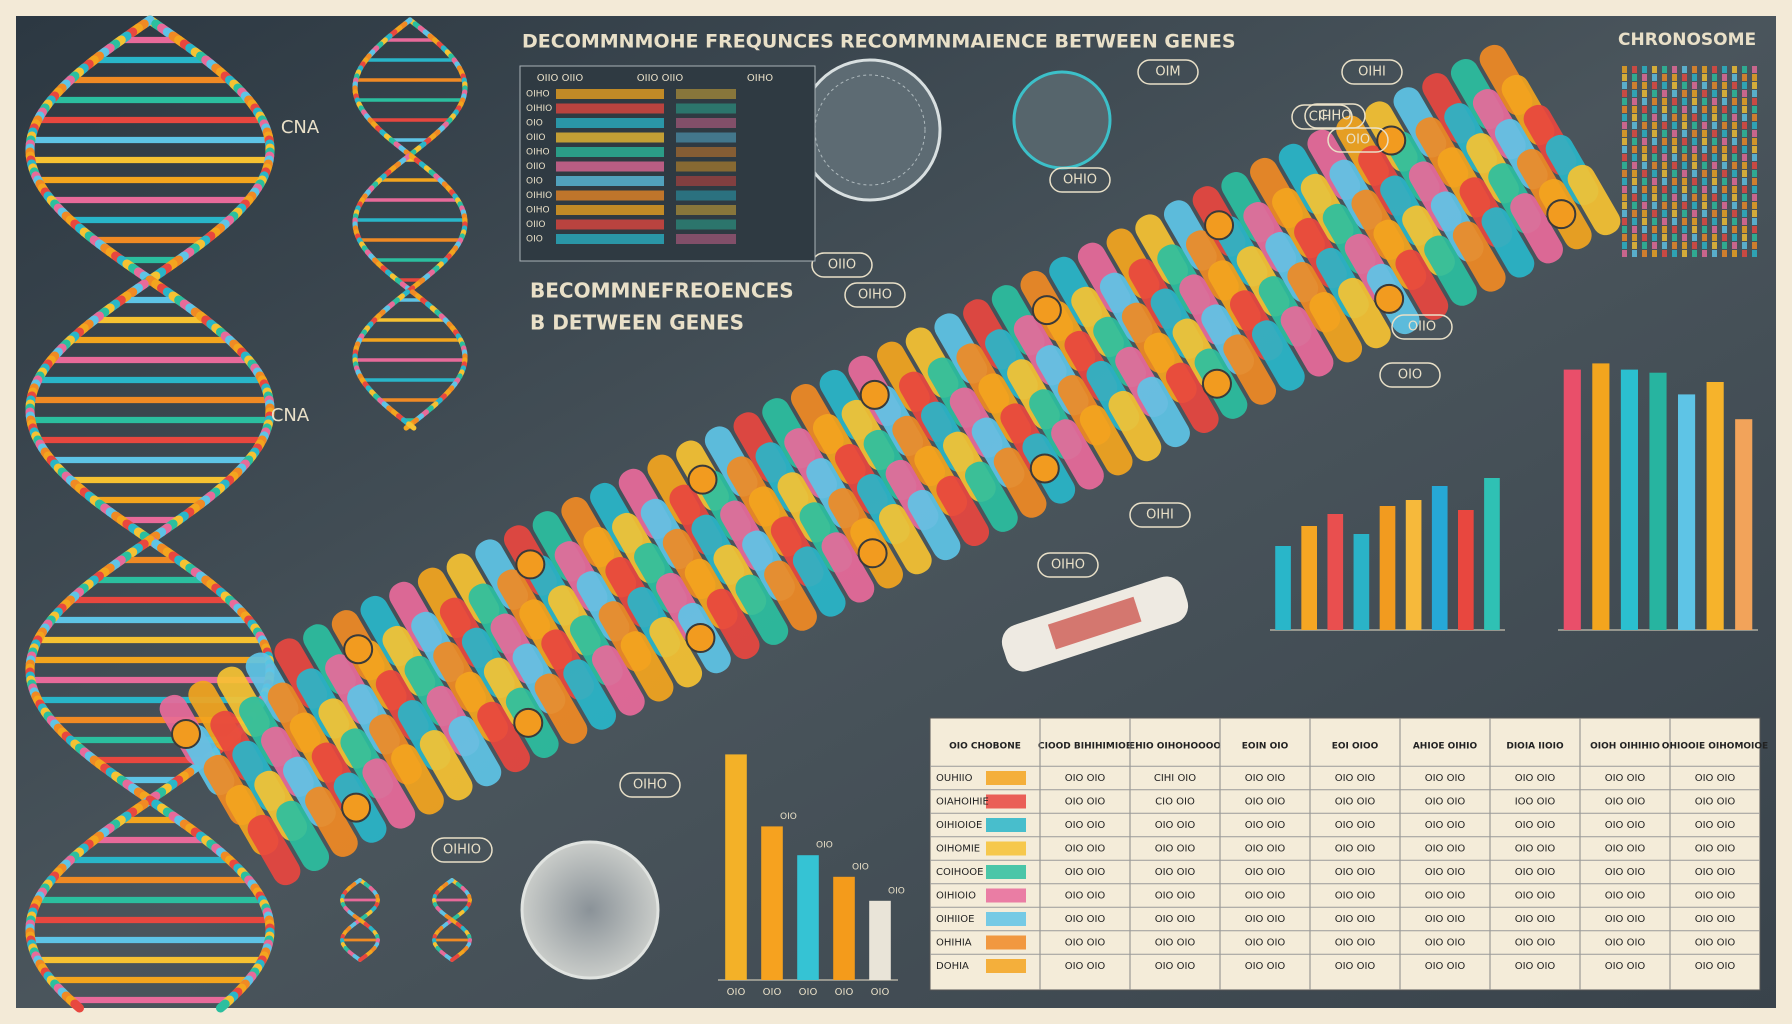  I want to click on helix-strand, so click(363, 958).